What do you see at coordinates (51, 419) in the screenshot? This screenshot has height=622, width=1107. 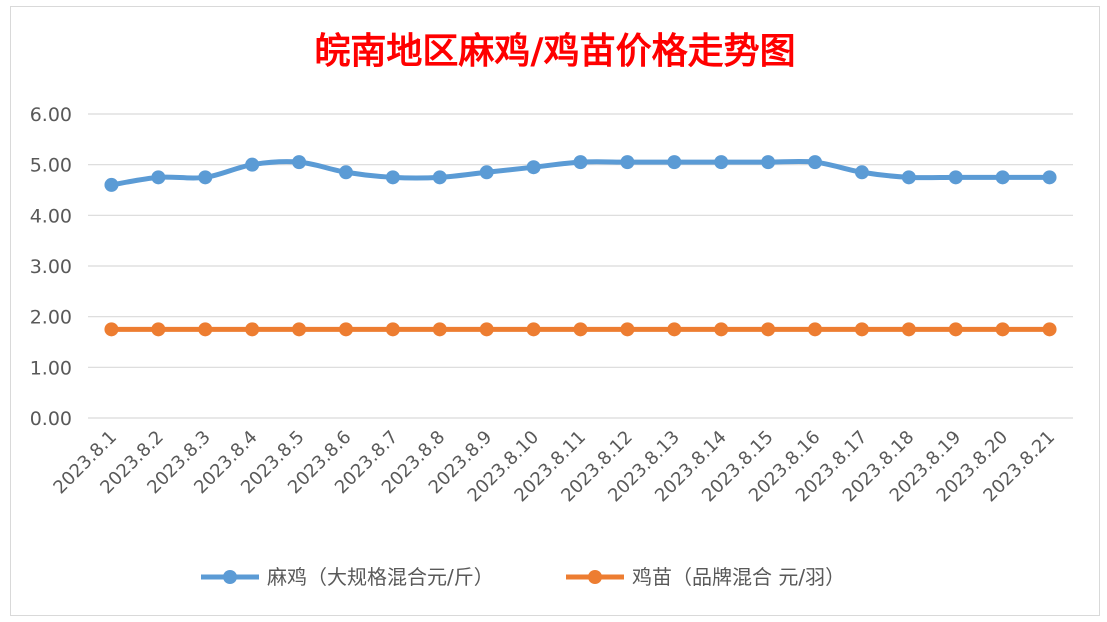 I see `y-tick-label: 0.00` at bounding box center [51, 419].